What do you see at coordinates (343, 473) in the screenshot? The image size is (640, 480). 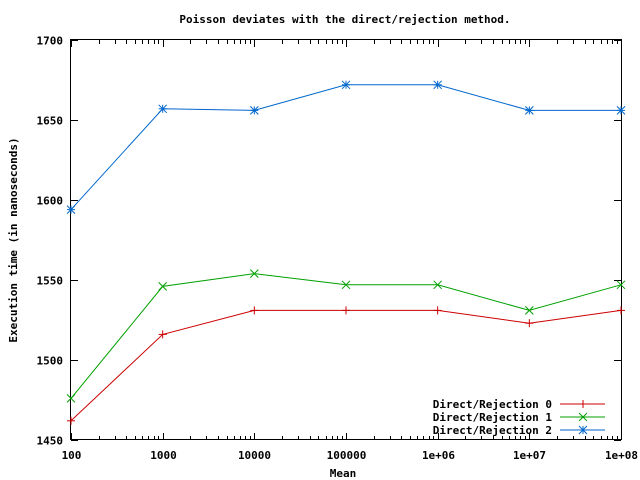 I see `x-axis-label: Mean` at bounding box center [343, 473].